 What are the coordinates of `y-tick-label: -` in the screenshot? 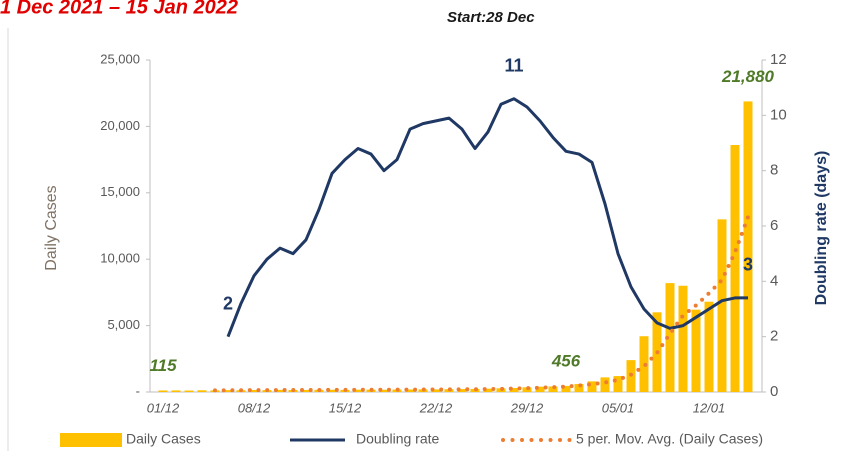 It's located at (138, 390).